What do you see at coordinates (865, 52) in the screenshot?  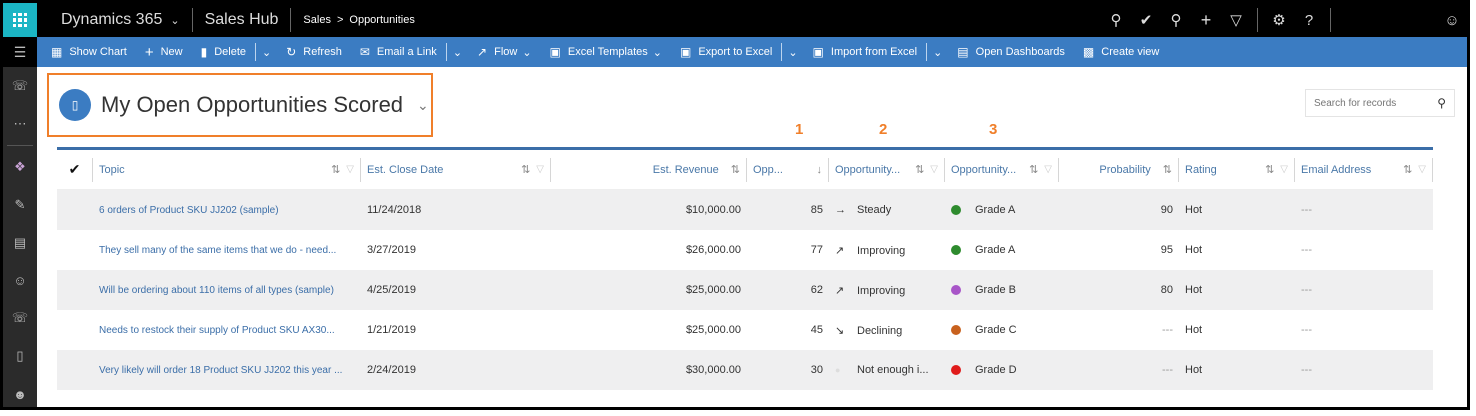 I see `import-excel-button: ▣ Import from Excel` at bounding box center [865, 52].